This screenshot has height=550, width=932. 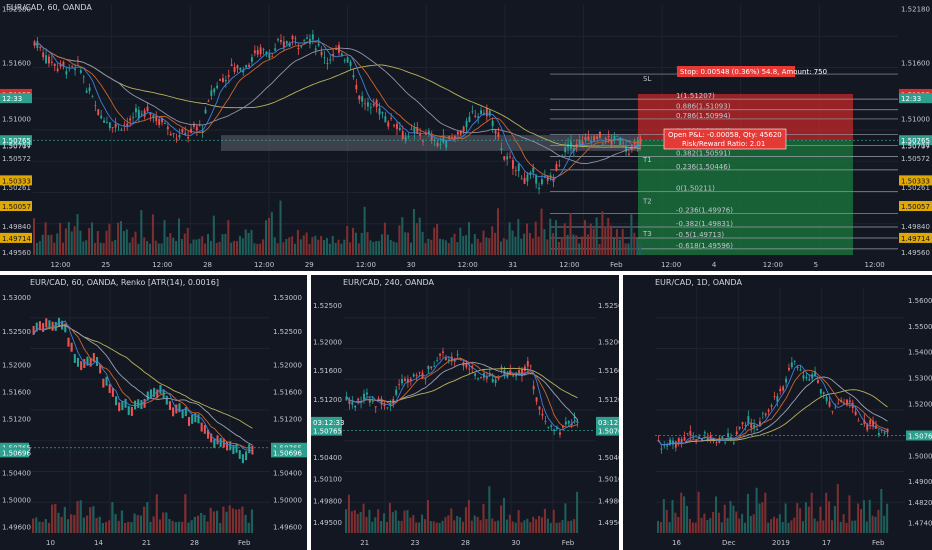 I want to click on panel-2-price-label-9: 1.49500, so click(x=608, y=523).